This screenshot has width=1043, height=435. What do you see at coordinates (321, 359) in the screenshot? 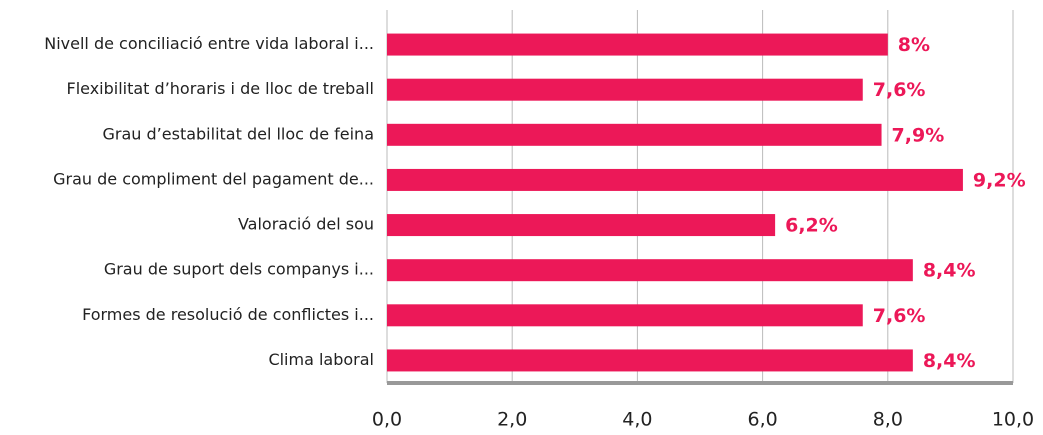
I see `y-tick-label: Clima laboral` at bounding box center [321, 359].